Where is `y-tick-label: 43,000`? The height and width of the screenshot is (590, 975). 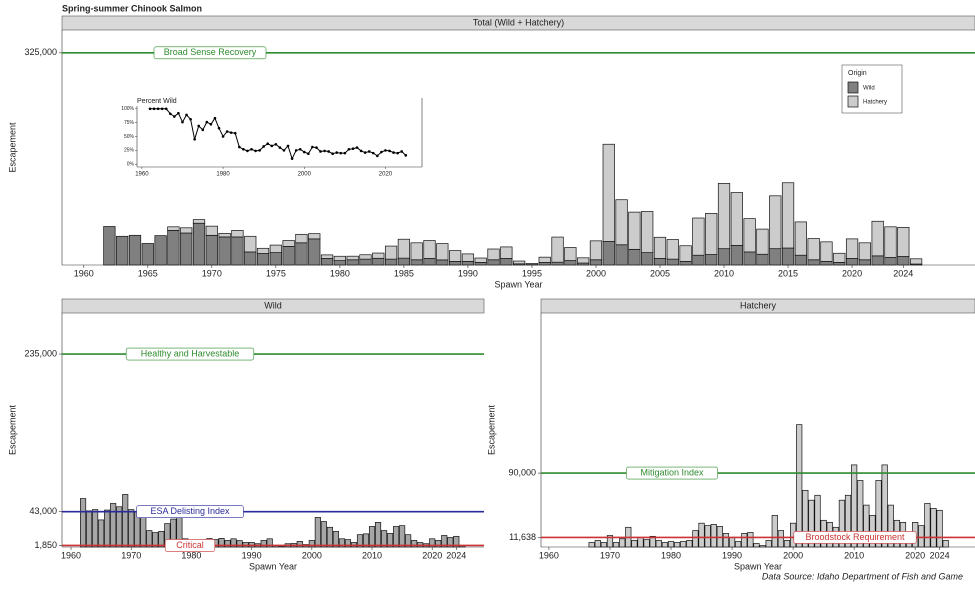 y-tick-label: 43,000 is located at coordinates (43, 511).